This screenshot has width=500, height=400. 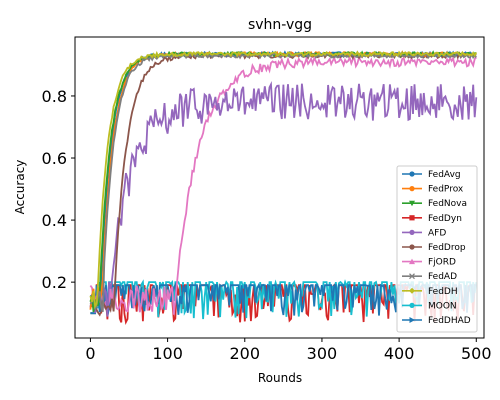 I want to click on x-tick-label: 100, so click(x=167, y=353).